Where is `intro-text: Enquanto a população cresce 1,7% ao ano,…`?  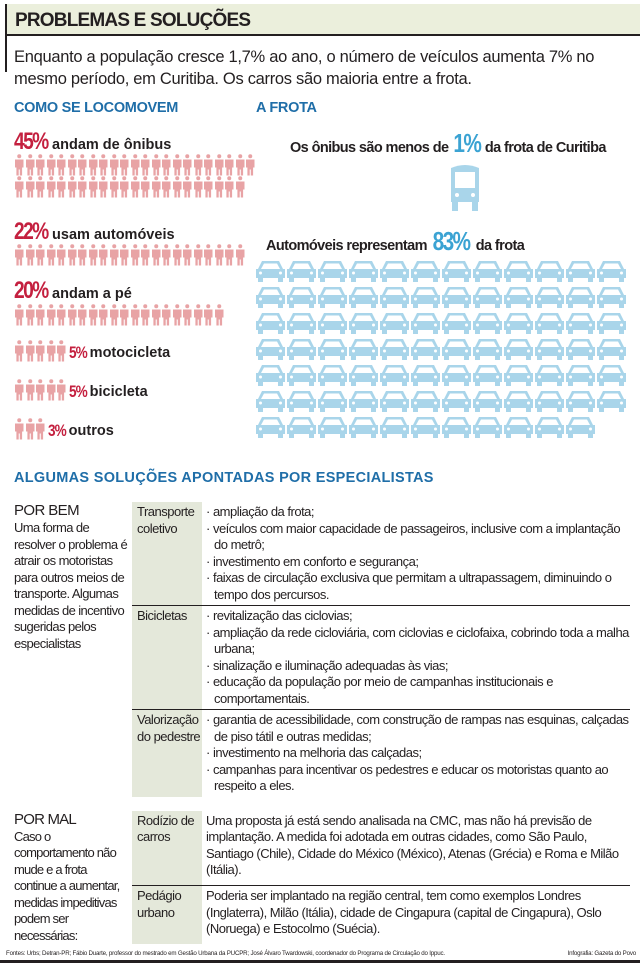
intro-text: Enquanto a população cresce 1,7% ao ano,… is located at coordinates (304, 68).